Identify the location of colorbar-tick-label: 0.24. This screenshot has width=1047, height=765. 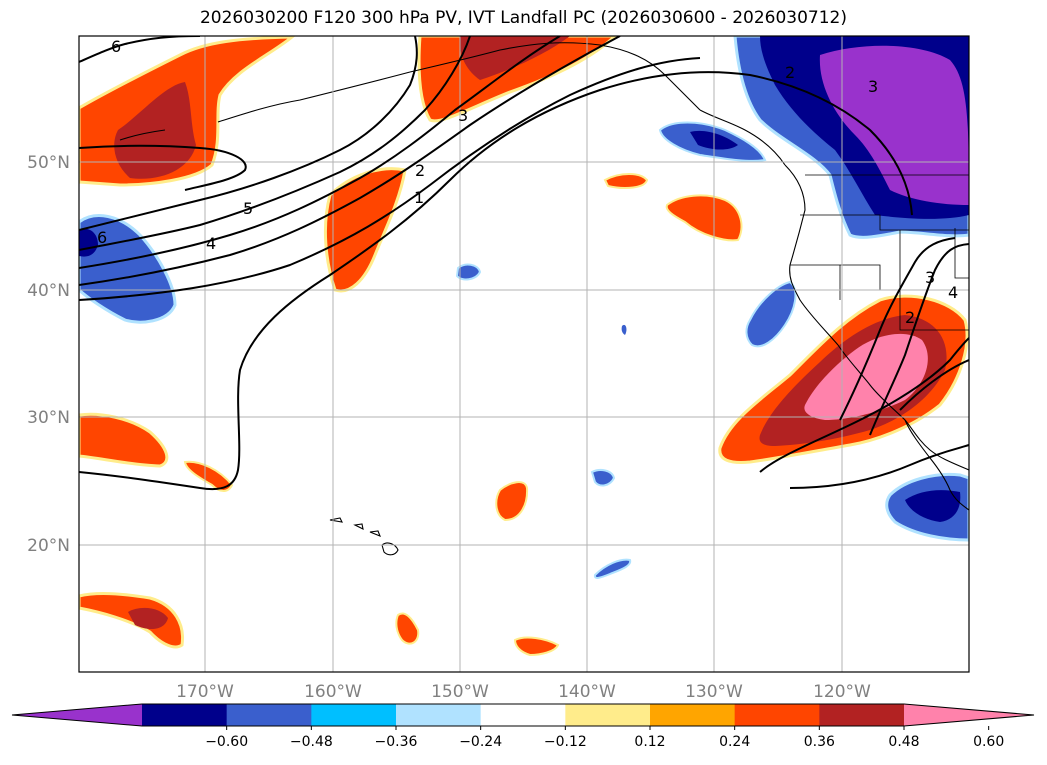
(734, 742).